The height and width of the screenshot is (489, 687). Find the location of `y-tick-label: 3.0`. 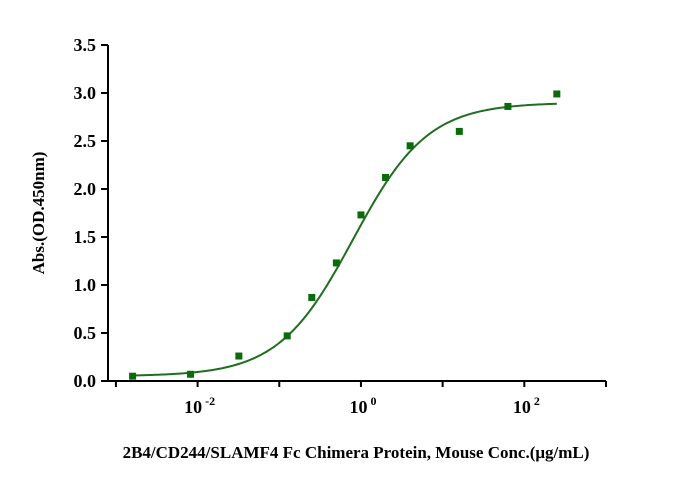

y-tick-label: 3.0 is located at coordinates (85, 93).